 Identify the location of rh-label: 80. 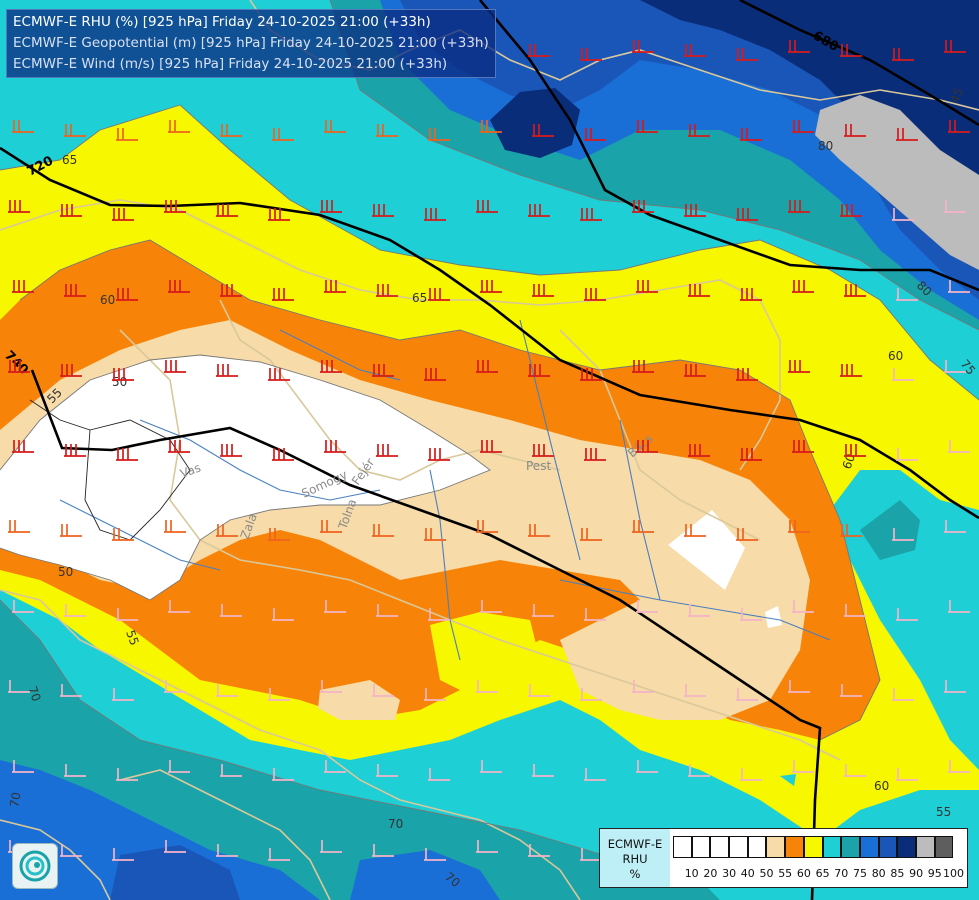
(825, 146).